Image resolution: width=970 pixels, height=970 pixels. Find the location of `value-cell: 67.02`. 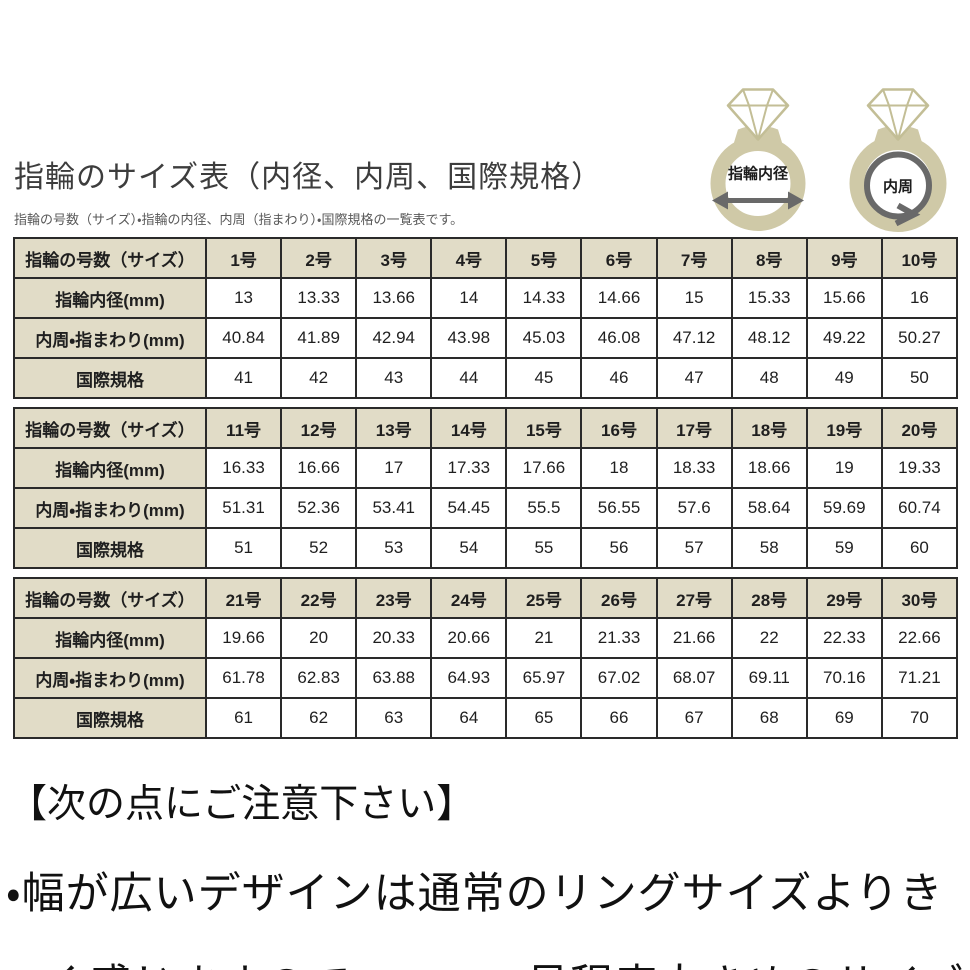

value-cell: 67.02 is located at coordinates (619, 678).